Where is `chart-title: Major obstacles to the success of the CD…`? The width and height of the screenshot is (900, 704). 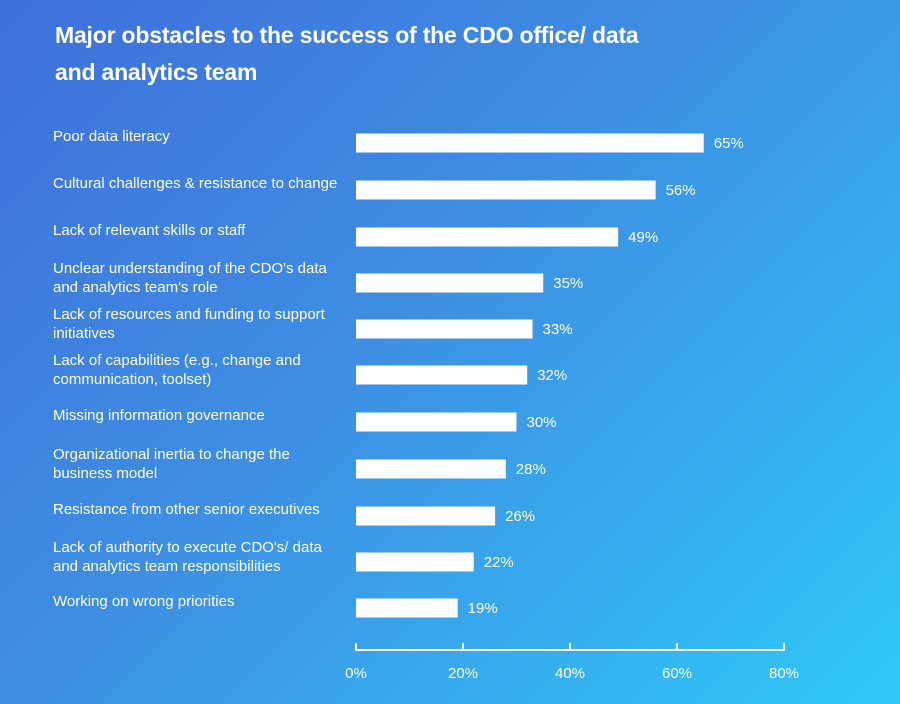
chart-title: Major obstacles to the success of the CD… is located at coordinates (347, 53).